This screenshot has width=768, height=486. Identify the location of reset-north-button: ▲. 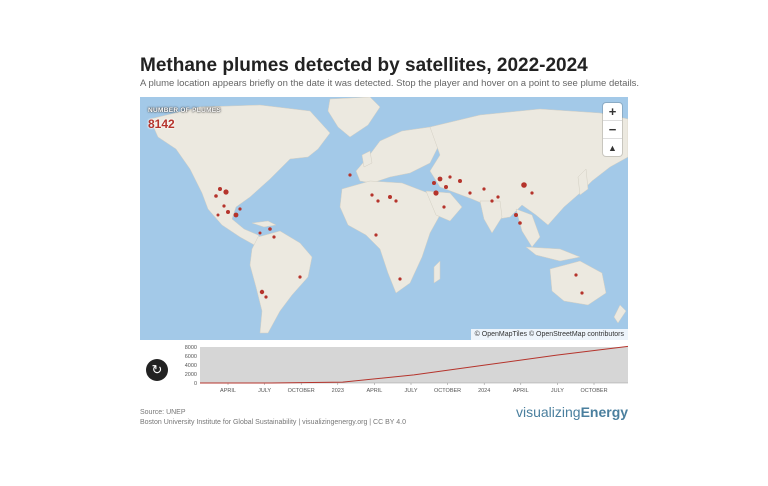
(612, 147).